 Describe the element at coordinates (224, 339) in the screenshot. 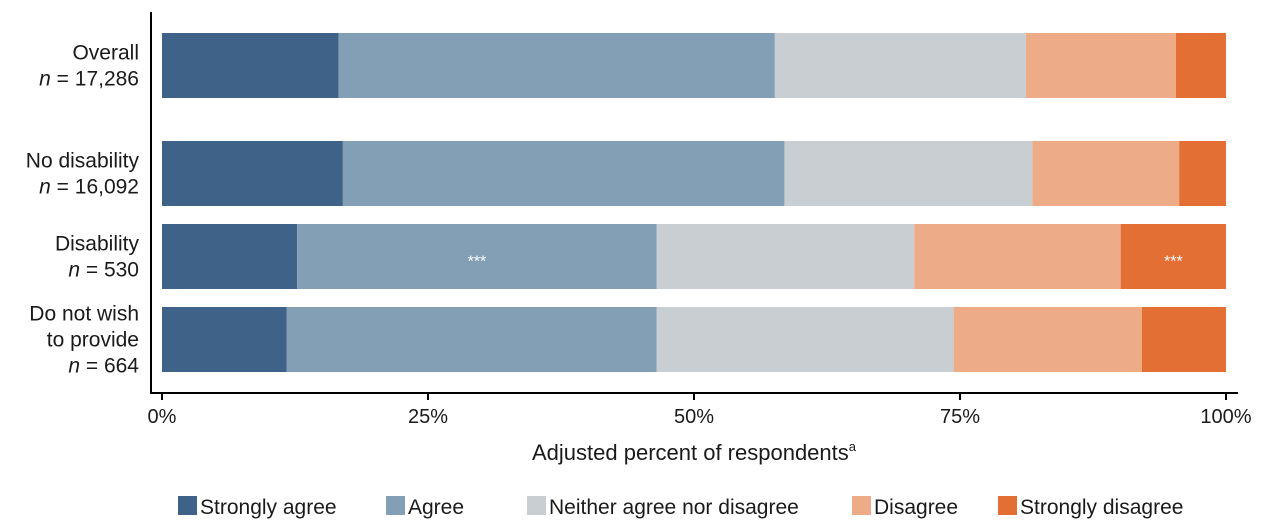

I see `bar-4-strongly-agree` at that location.